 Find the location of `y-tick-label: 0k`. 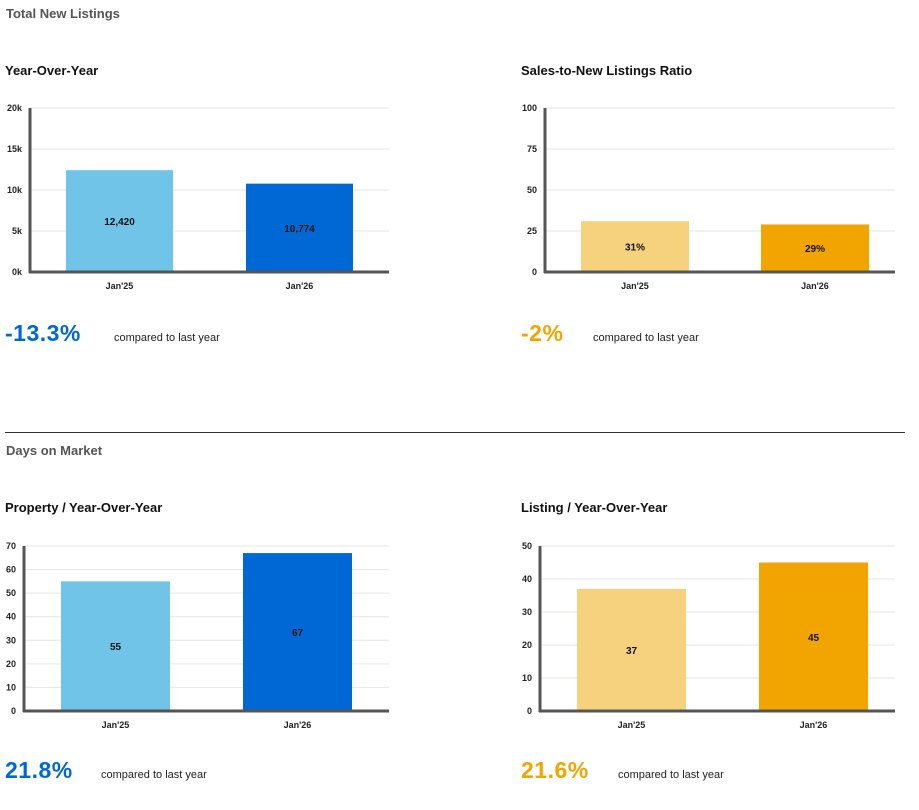

y-tick-label: 0k is located at coordinates (17, 272).